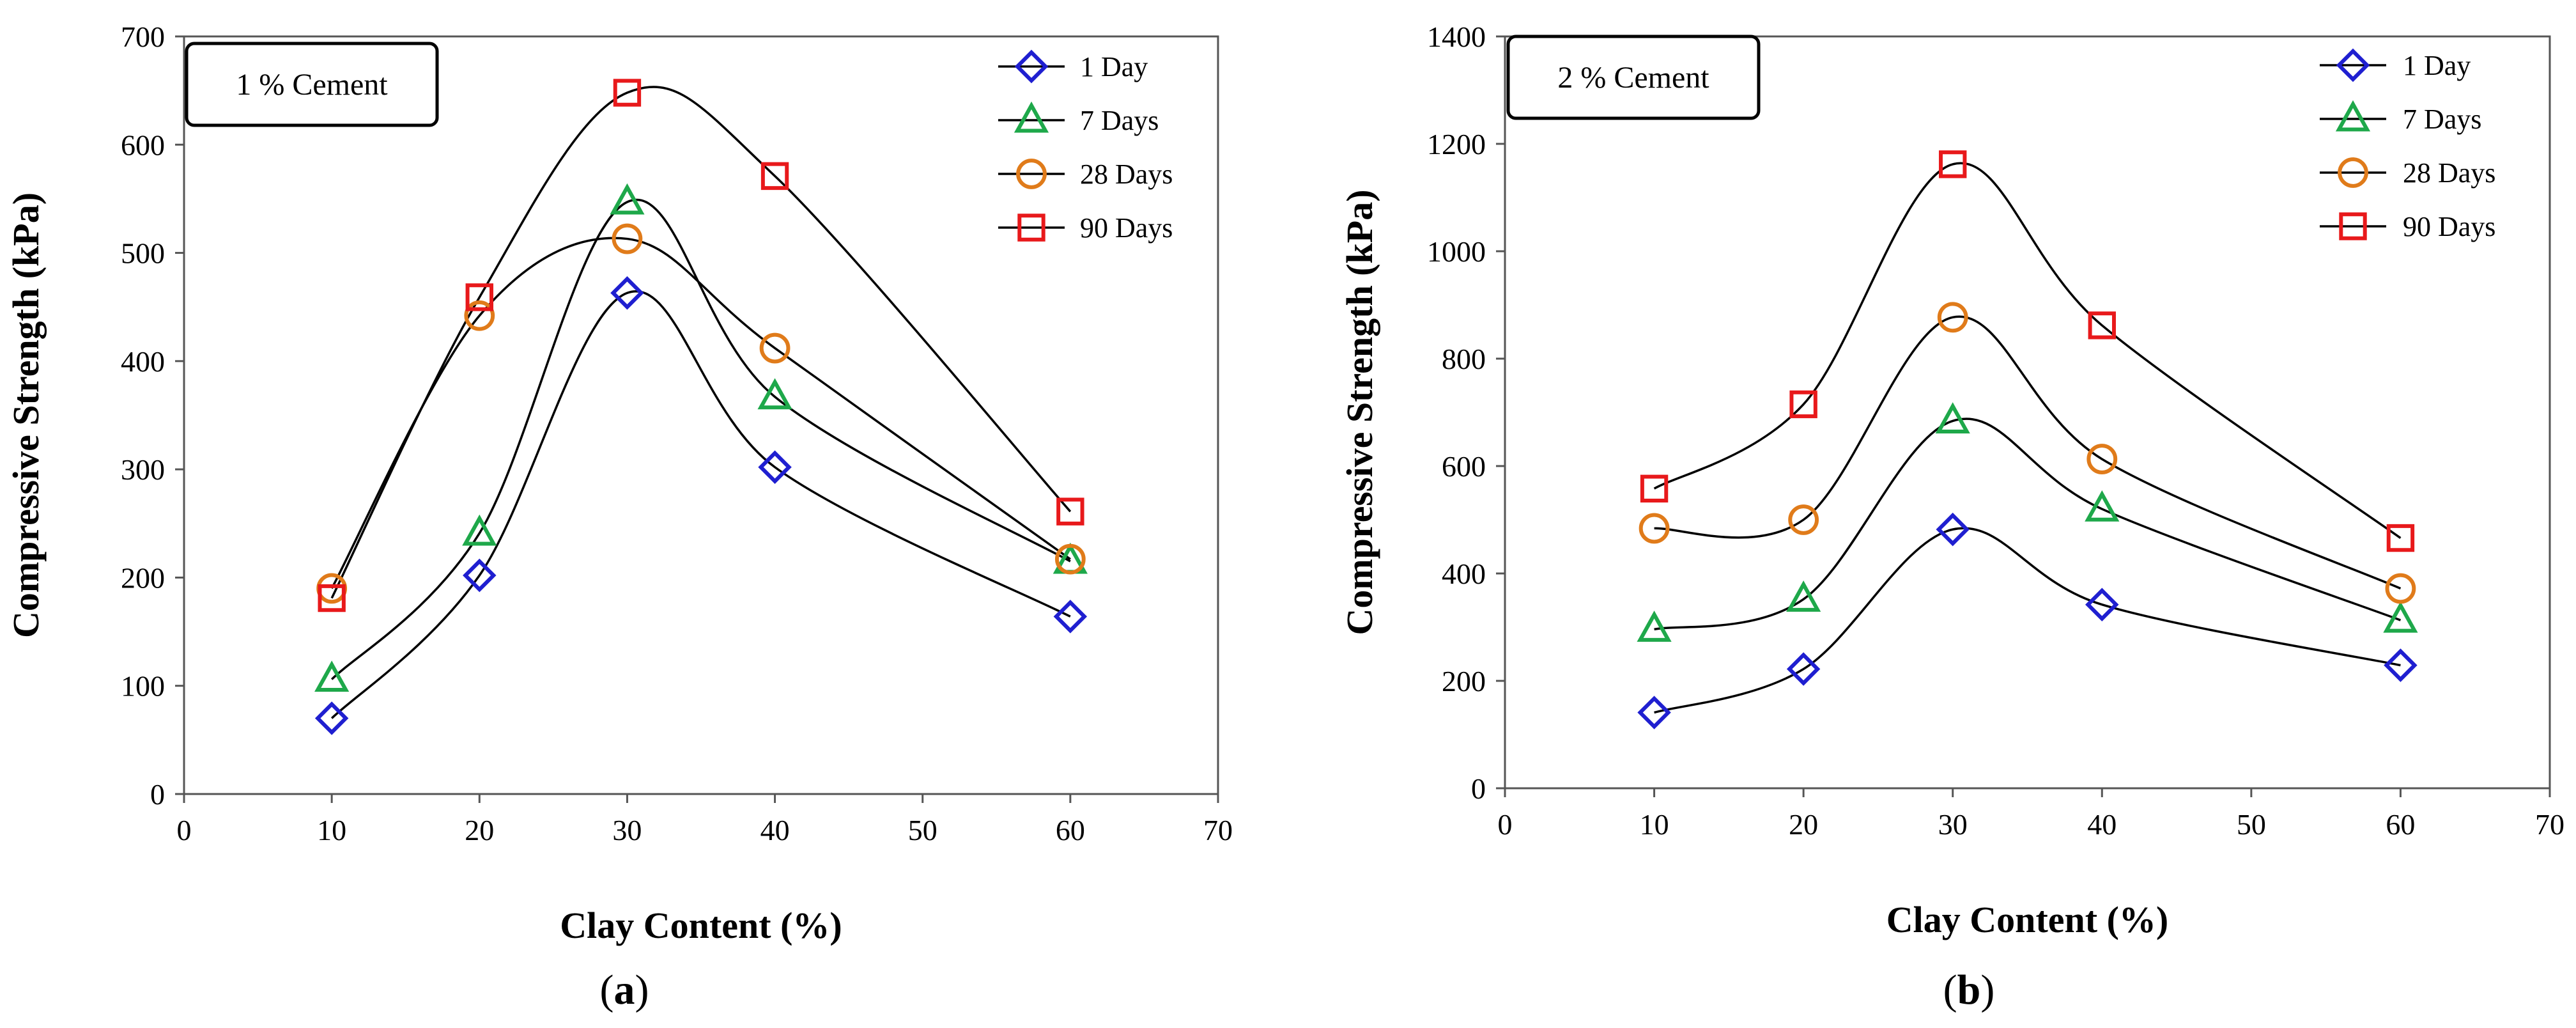 The width and height of the screenshot is (2576, 1028). Describe the element at coordinates (143, 687) in the screenshot. I see `y-tick-label: 100` at that location.